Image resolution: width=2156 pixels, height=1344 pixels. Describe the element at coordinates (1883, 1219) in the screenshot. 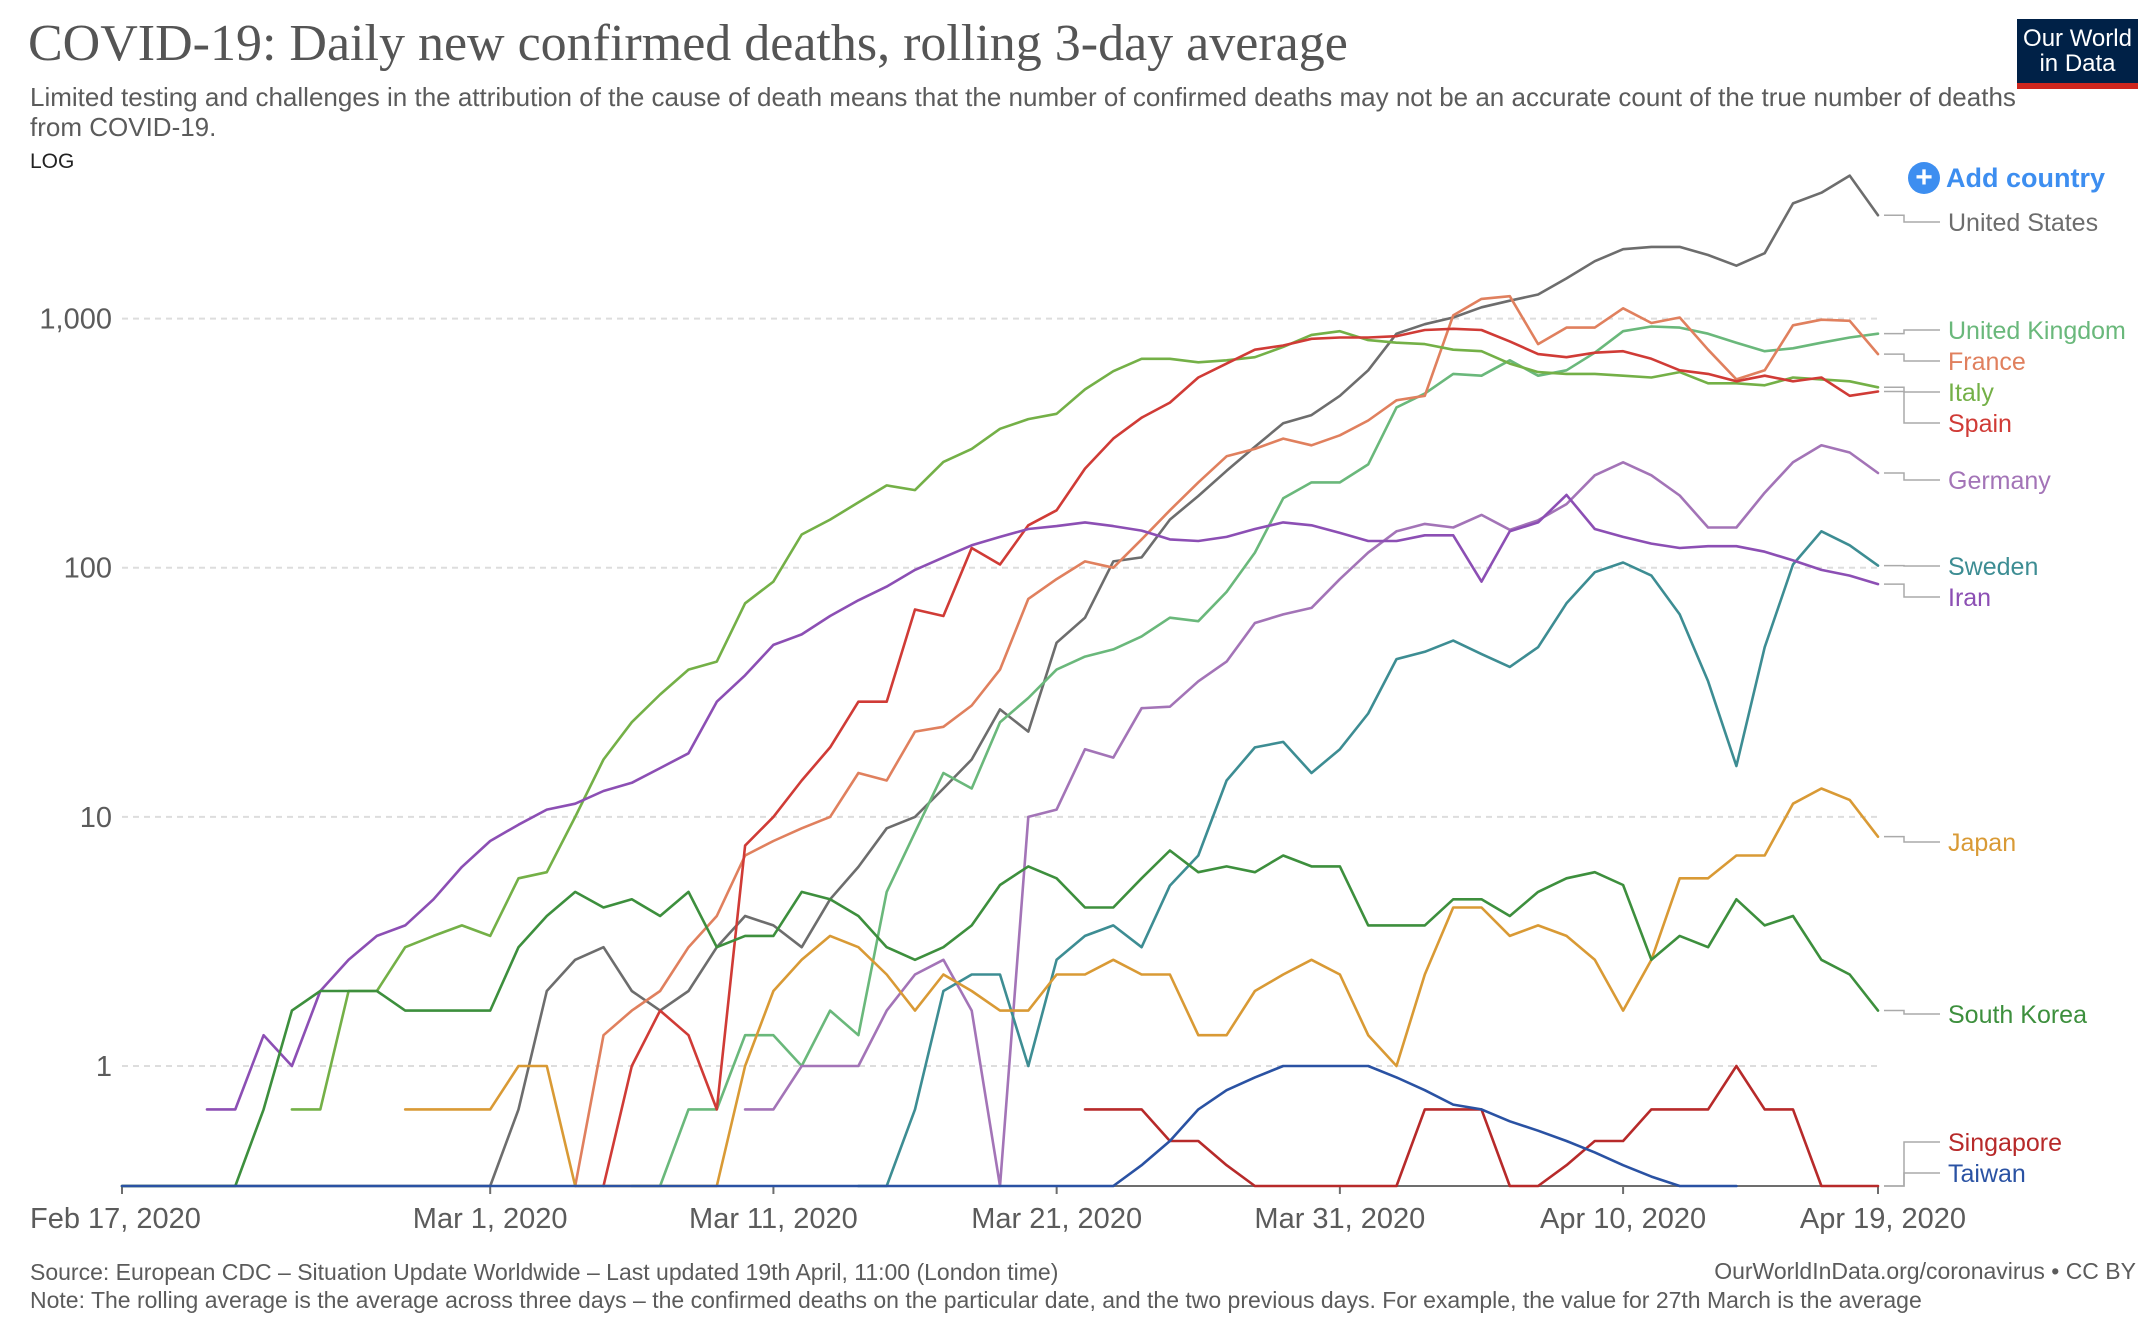

I see `x-tick-label: Apr 19, 2020` at that location.